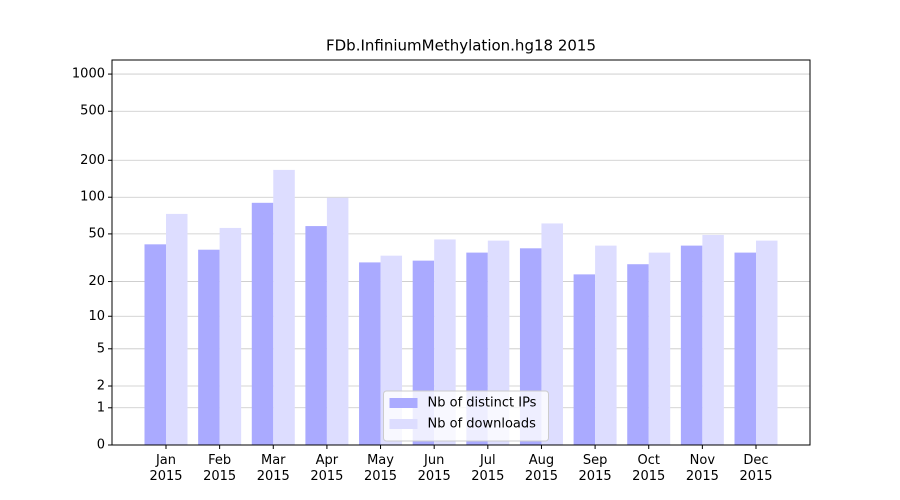 This screenshot has height=500, width=900. What do you see at coordinates (482, 403) in the screenshot?
I see `legend-label: Nb of distinct IPs` at bounding box center [482, 403].